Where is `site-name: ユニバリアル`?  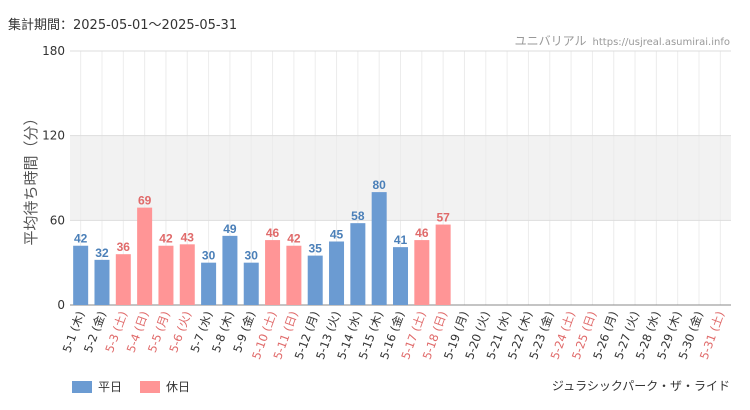 site-name: ユニバリアル is located at coordinates (550, 41).